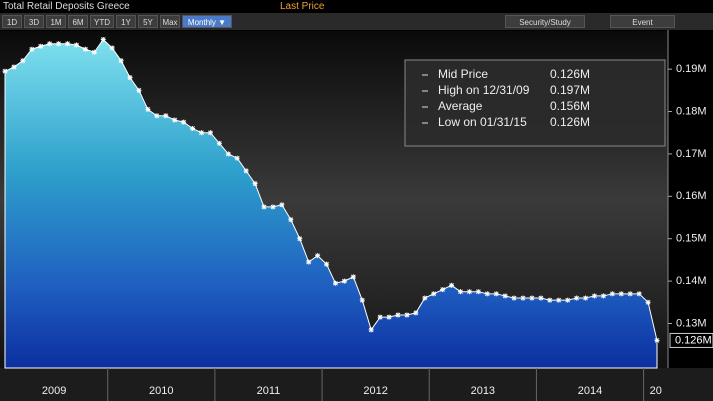 This screenshot has width=713, height=401. Describe the element at coordinates (656, 391) in the screenshot. I see `x-tick-label: 20` at that location.